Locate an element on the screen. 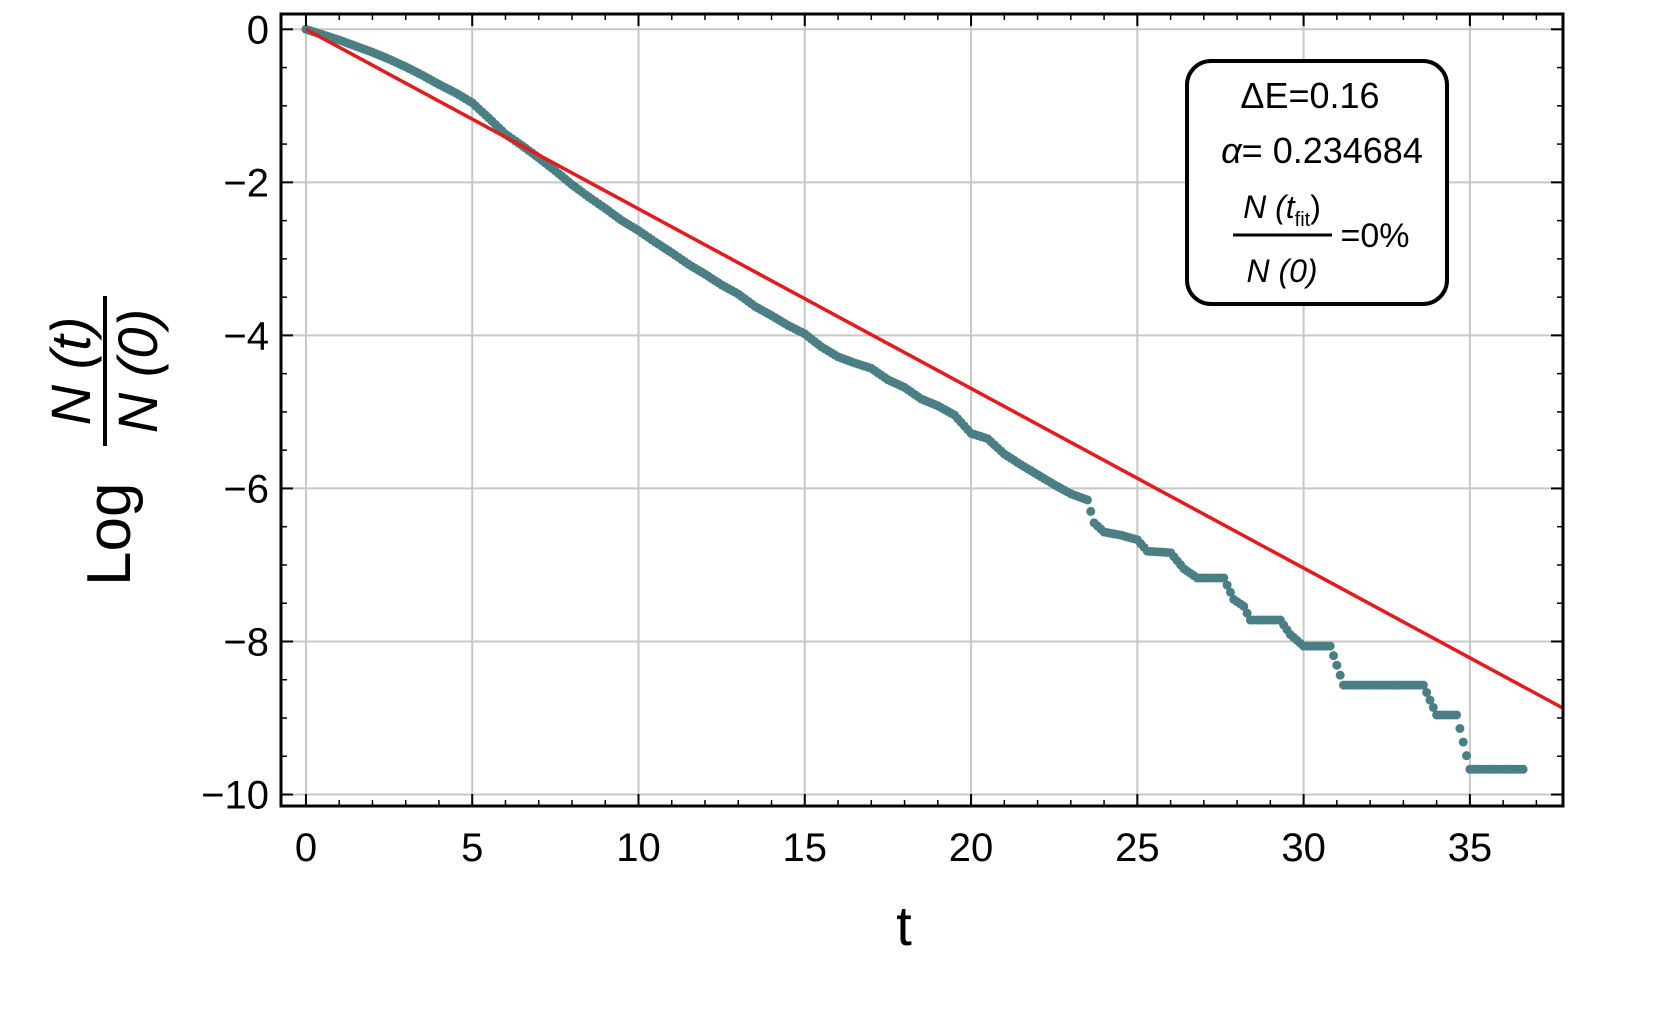  x-tick-label: 10 is located at coordinates (638, 848).